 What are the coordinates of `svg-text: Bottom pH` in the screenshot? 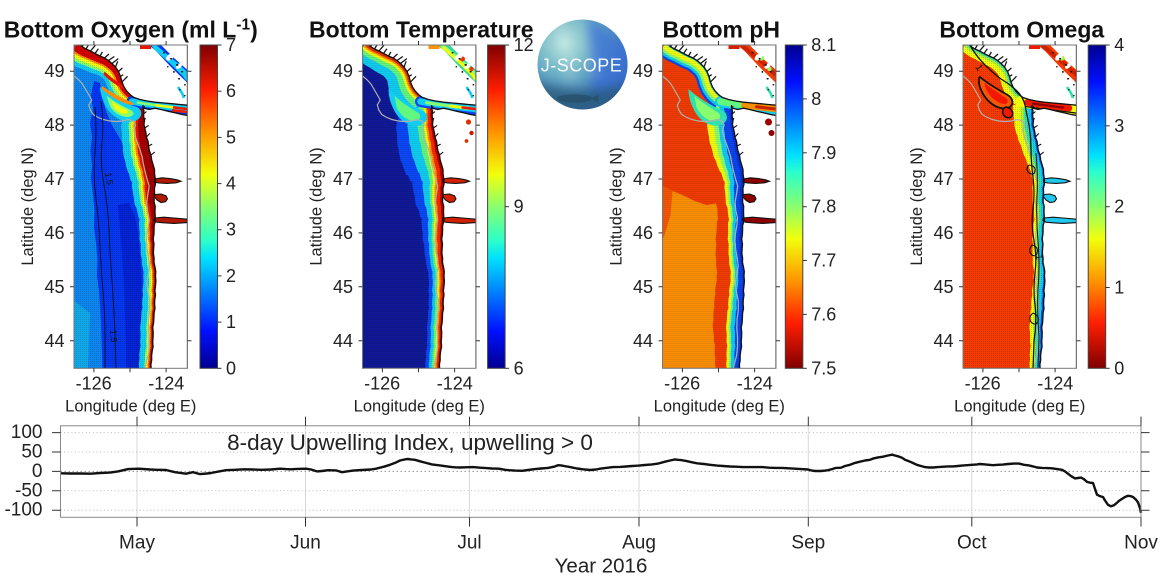 It's located at (721, 30).